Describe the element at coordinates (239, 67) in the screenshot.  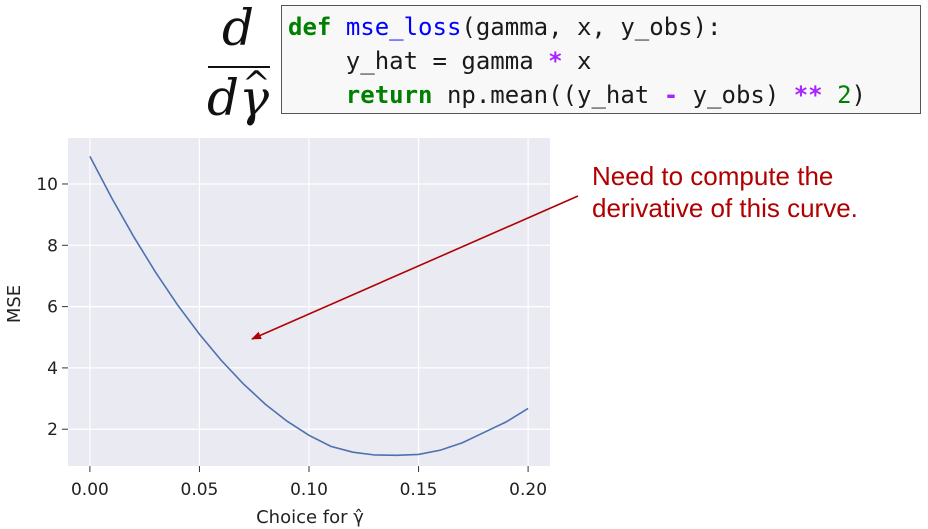
I see `fraction-bar` at that location.